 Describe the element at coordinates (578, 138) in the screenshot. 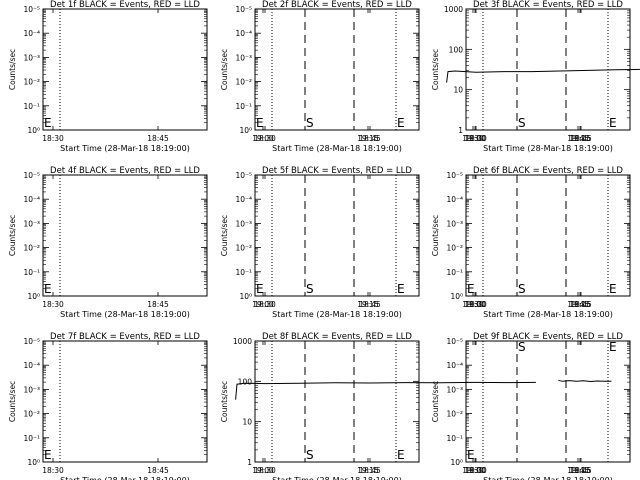

I see `x-tick-label: 19:45` at that location.